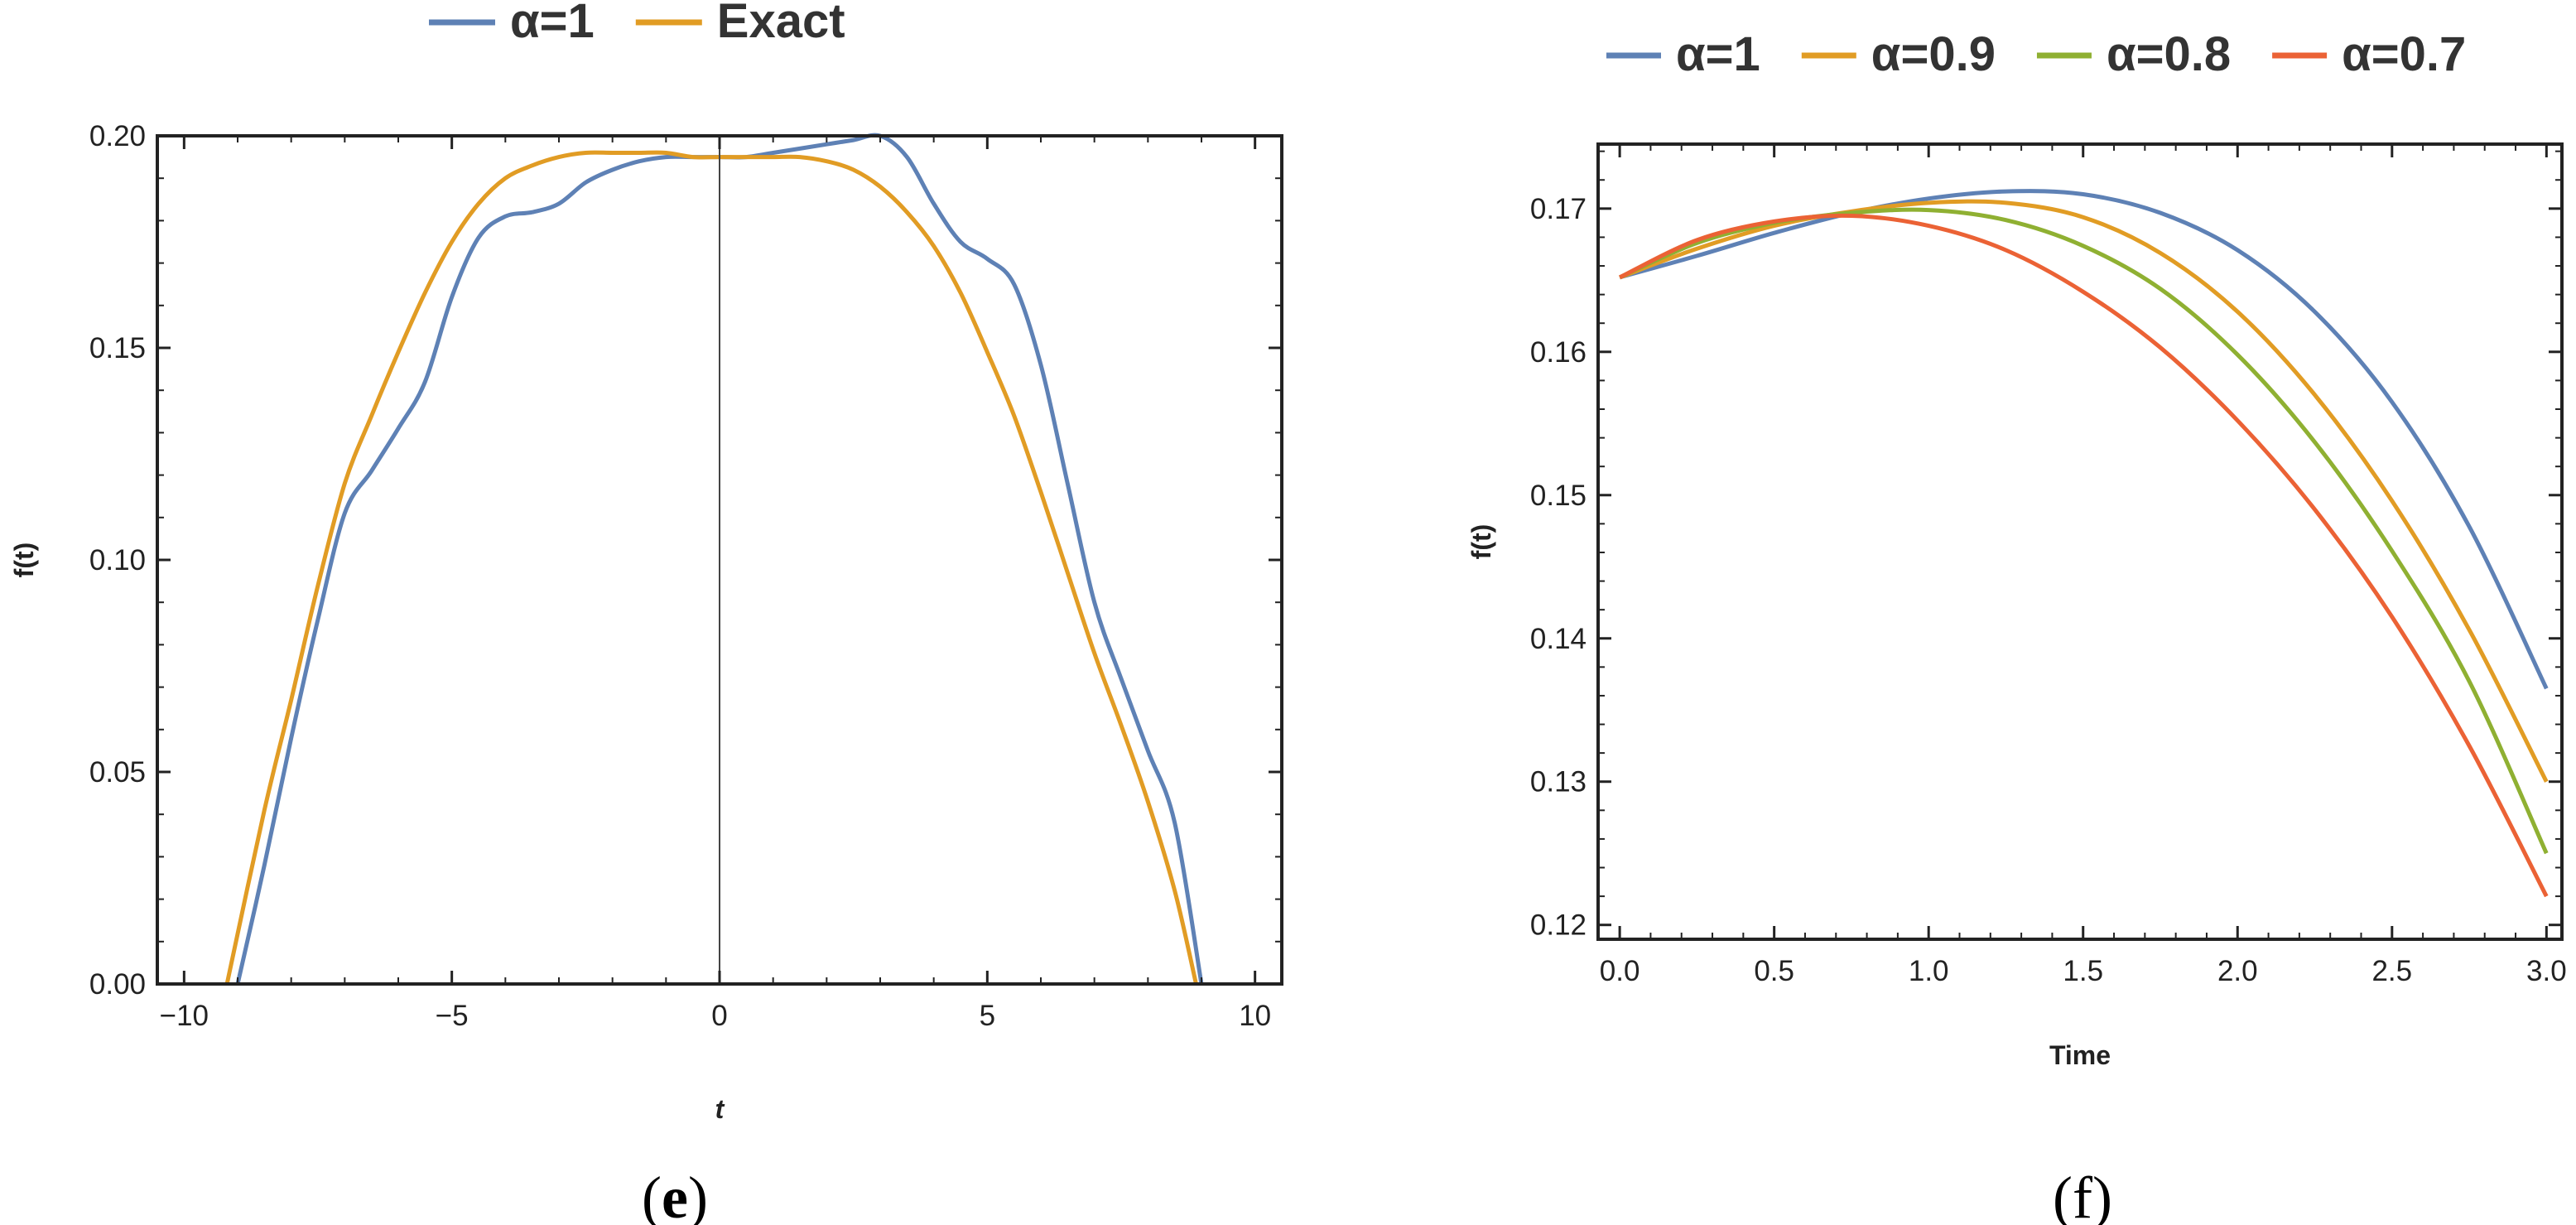 This screenshot has width=2576, height=1225. I want to click on caption-close-e: ), so click(698, 1195).